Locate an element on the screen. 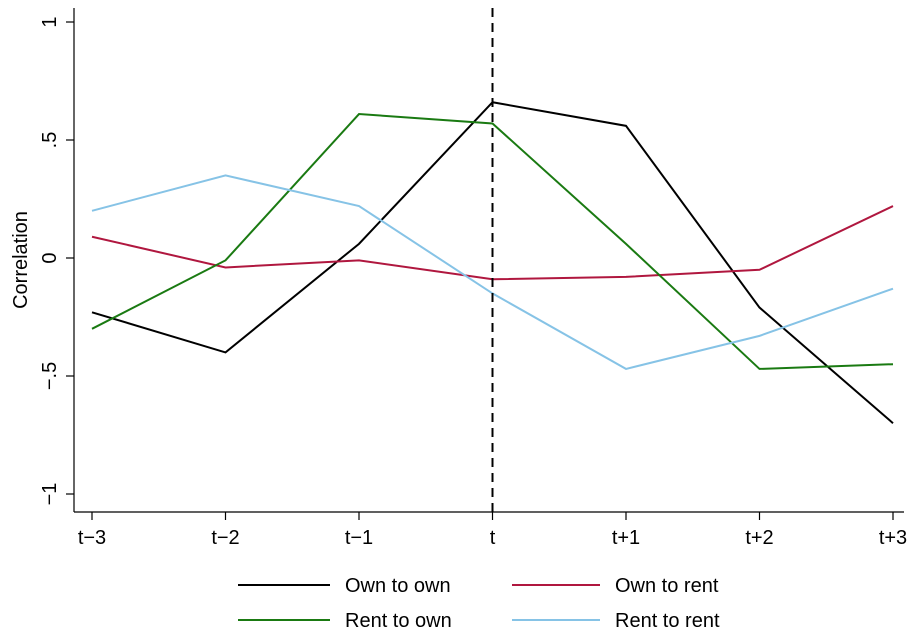 The image size is (914, 637). x-tick-label: t+3 is located at coordinates (893, 538).